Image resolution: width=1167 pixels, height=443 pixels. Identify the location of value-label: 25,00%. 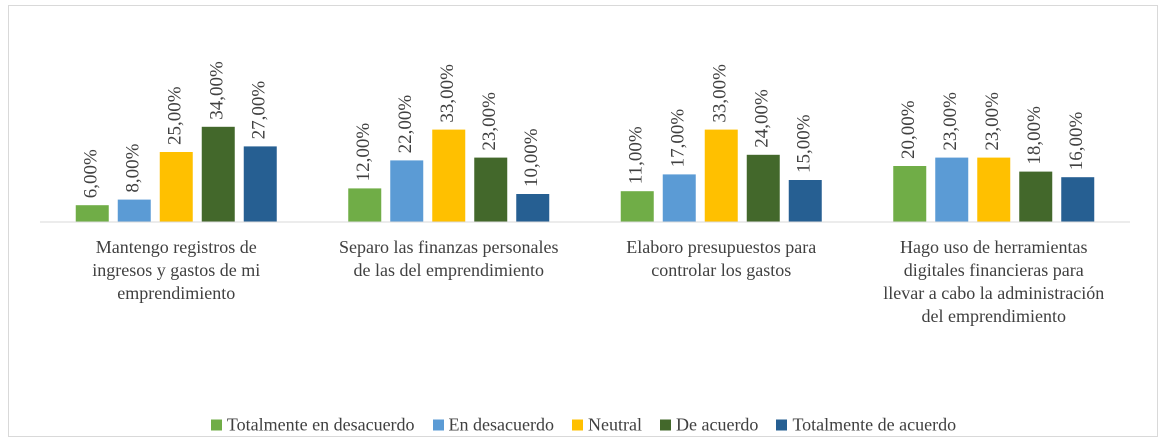
(175, 115).